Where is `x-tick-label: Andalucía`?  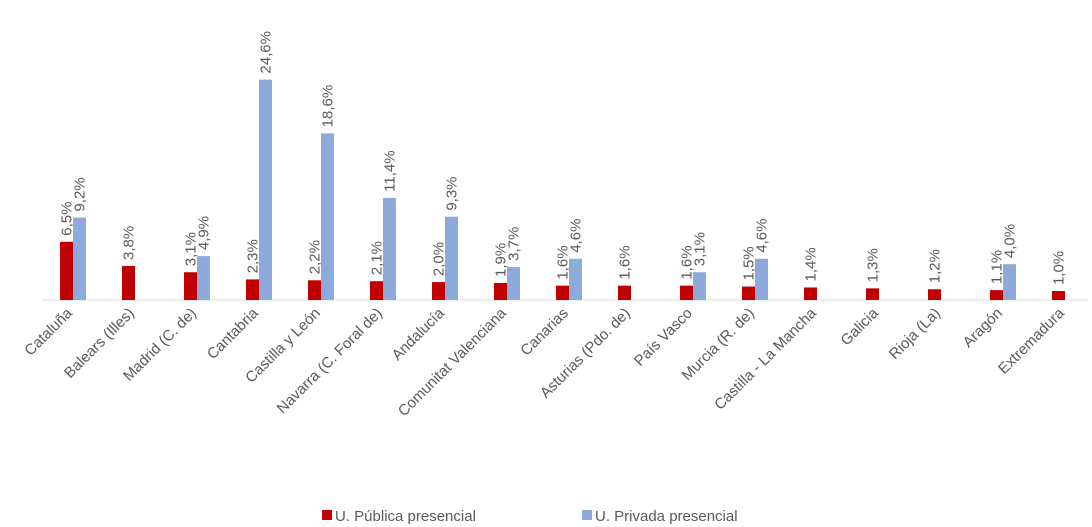
x-tick-label: Andalucía is located at coordinates (419, 334).